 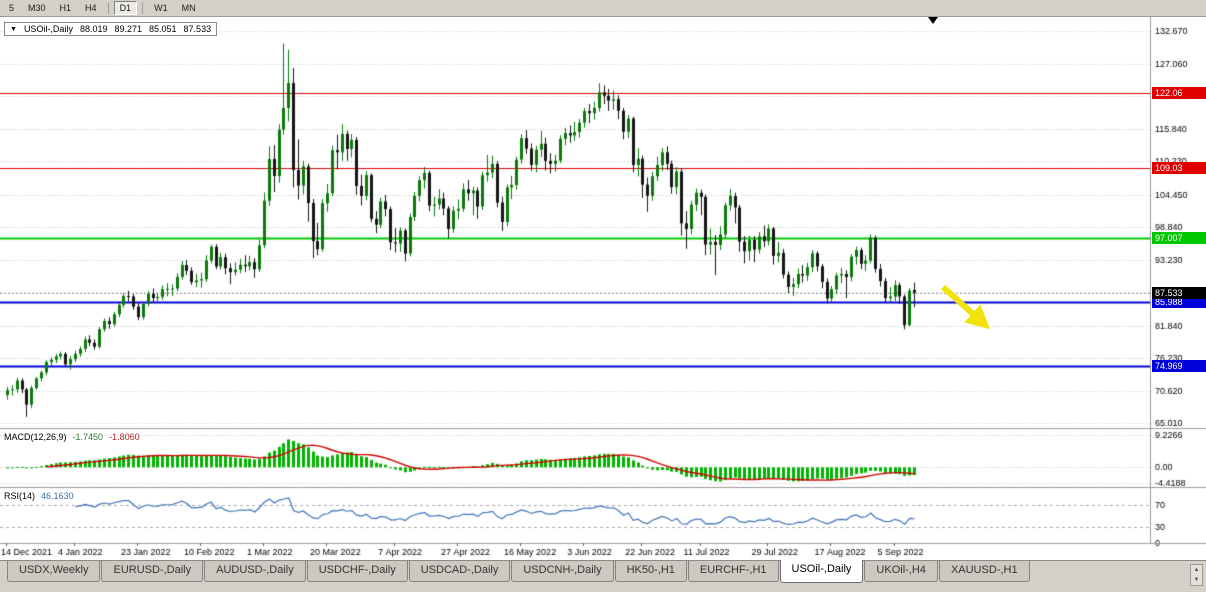 I want to click on price-level-label: 74.969, so click(x=1179, y=366).